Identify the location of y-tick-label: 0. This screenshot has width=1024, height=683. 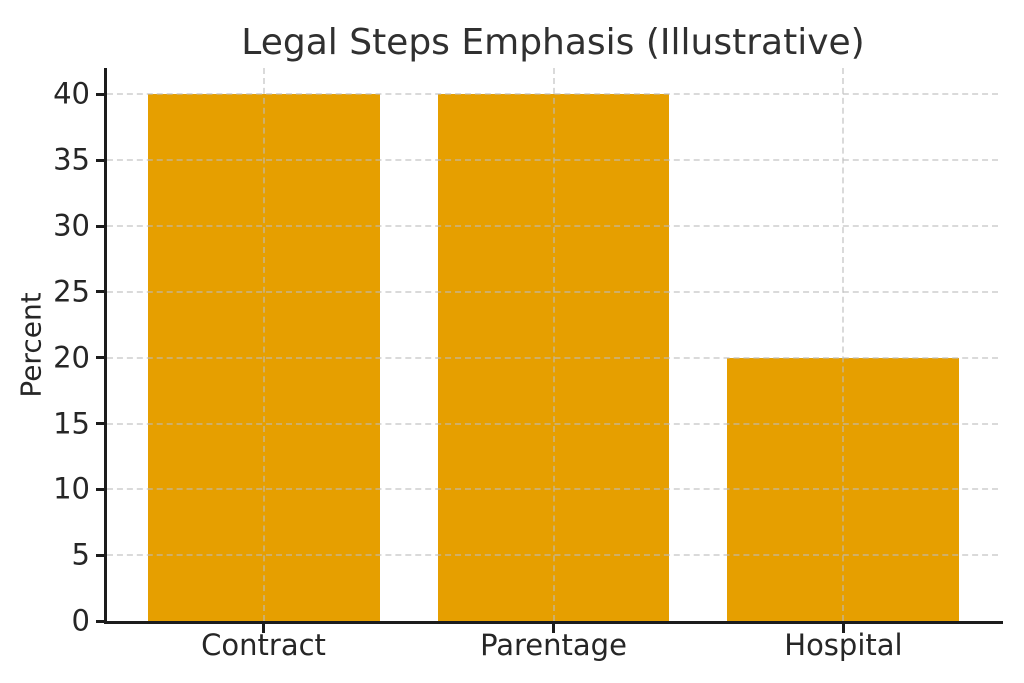
(80, 620).